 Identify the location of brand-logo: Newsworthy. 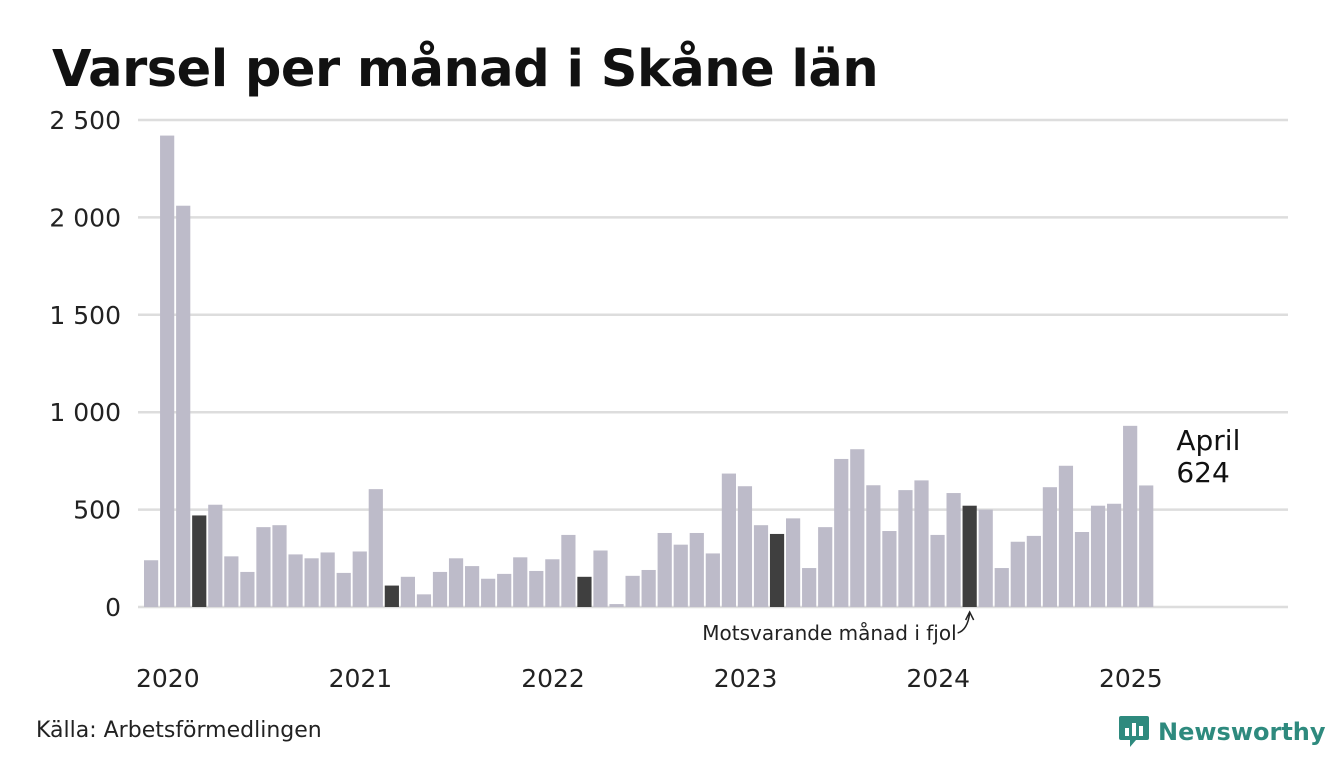
(1222, 732).